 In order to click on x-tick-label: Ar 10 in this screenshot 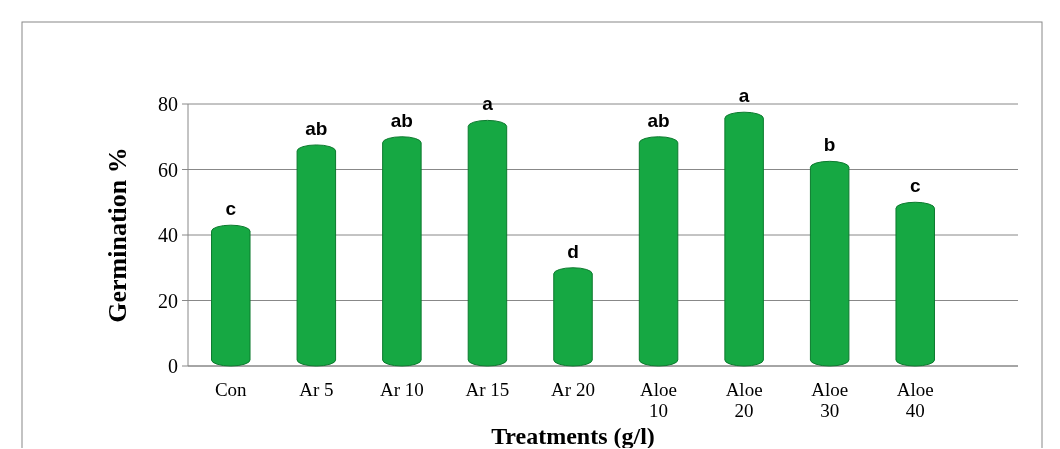, I will do `click(401, 389)`.